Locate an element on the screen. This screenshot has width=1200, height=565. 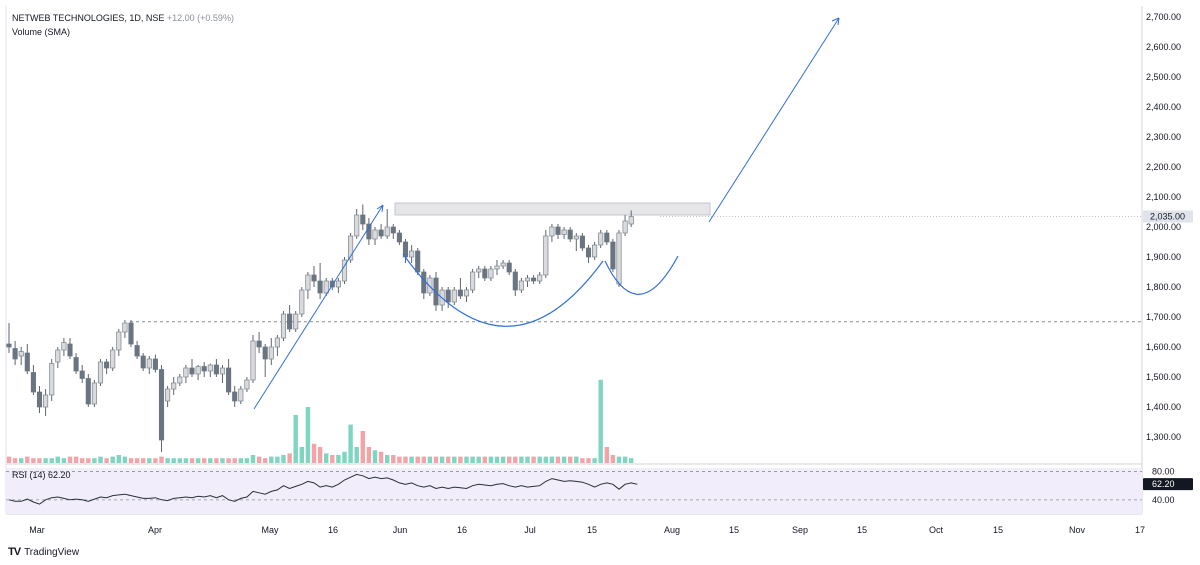
rsi-indicator-label: RSI (14) 62.20 is located at coordinates (41, 475).